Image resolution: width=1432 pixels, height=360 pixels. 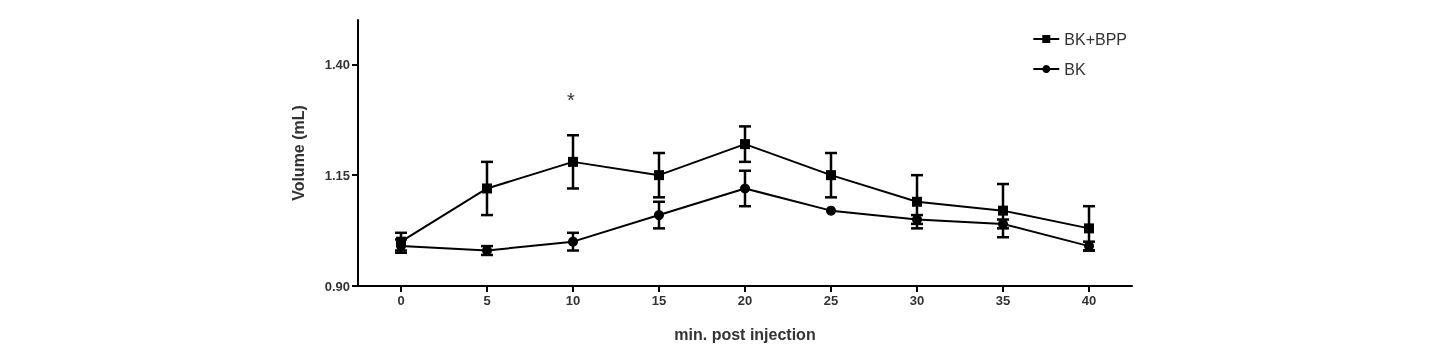 What do you see at coordinates (917, 300) in the screenshot?
I see `x-tick-label: 30` at bounding box center [917, 300].